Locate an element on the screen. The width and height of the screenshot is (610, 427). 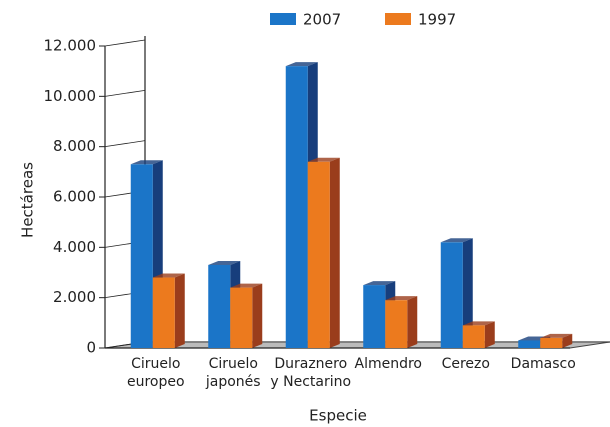
x-tick-label: Almendro is located at coordinates (388, 364).